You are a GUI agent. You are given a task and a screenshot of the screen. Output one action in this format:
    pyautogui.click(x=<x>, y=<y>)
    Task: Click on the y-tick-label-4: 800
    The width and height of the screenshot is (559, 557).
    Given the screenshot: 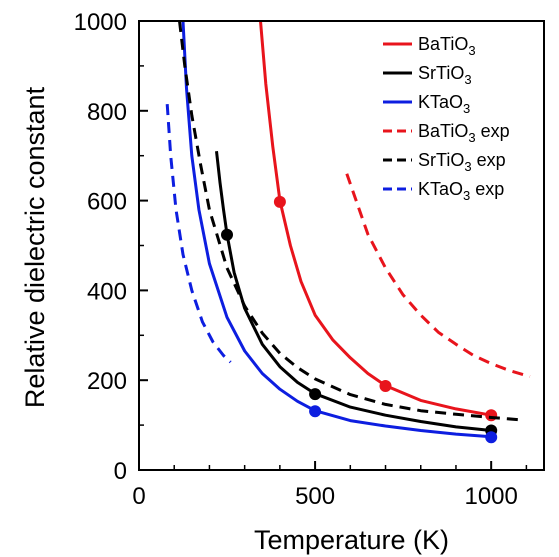 What is the action you would take?
    pyautogui.click(x=107, y=112)
    